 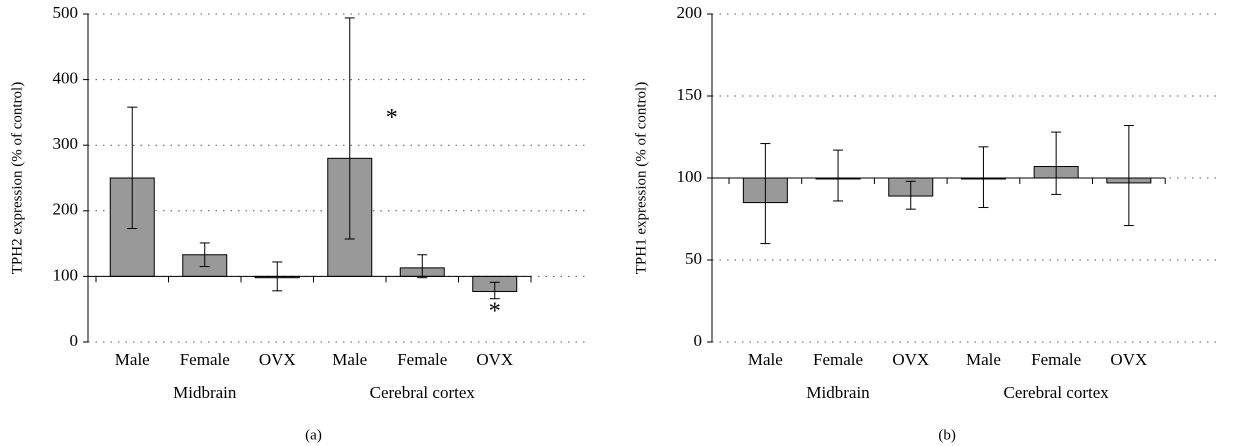 What do you see at coordinates (947, 435) in the screenshot?
I see `panel-label: (b)` at bounding box center [947, 435].